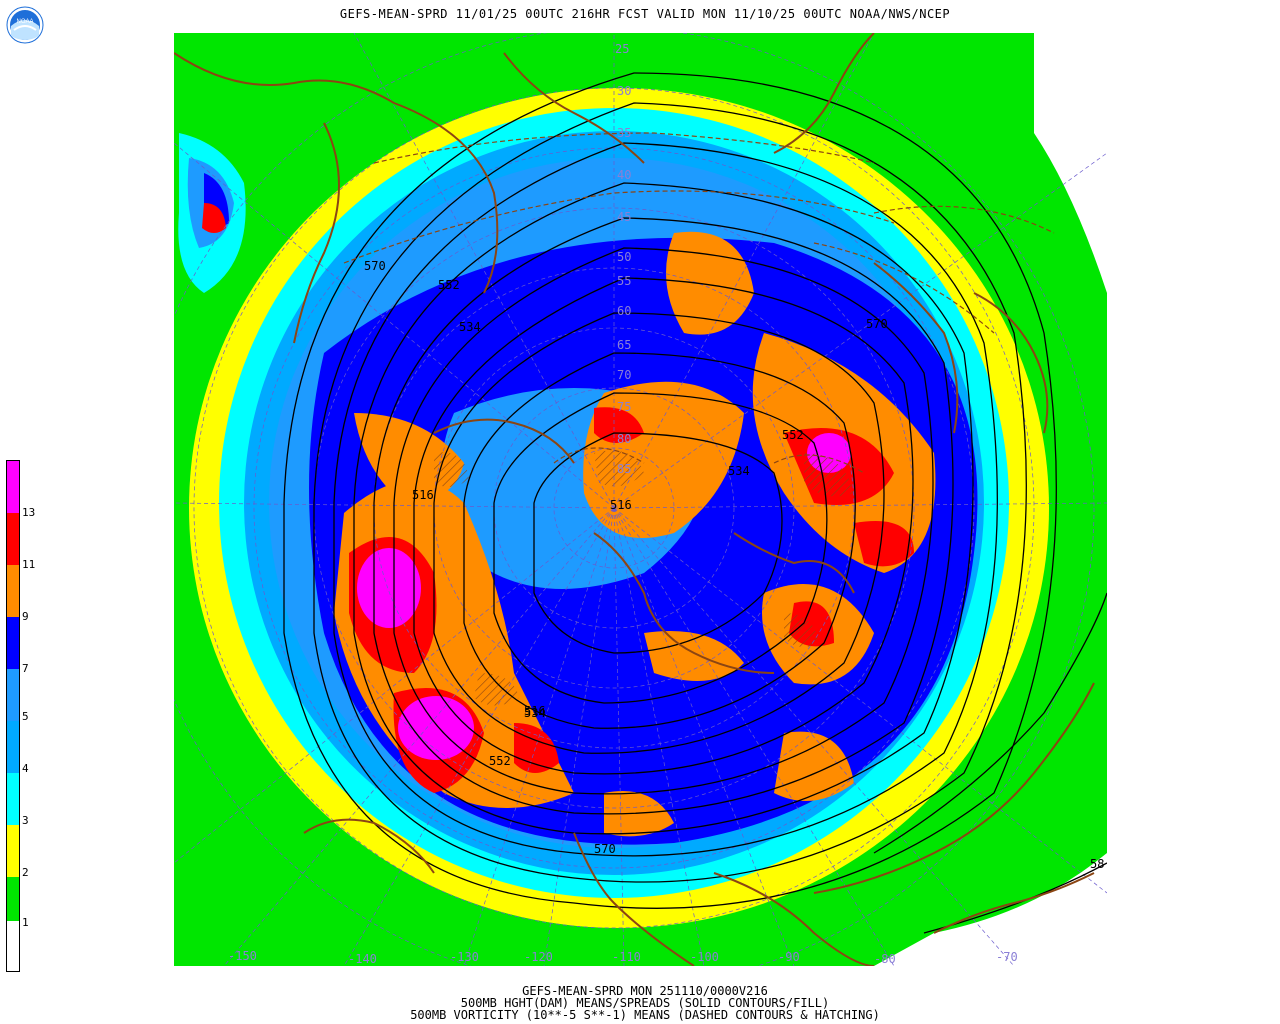  Describe the element at coordinates (622, 49) in the screenshot. I see `lat-label: 25` at that location.